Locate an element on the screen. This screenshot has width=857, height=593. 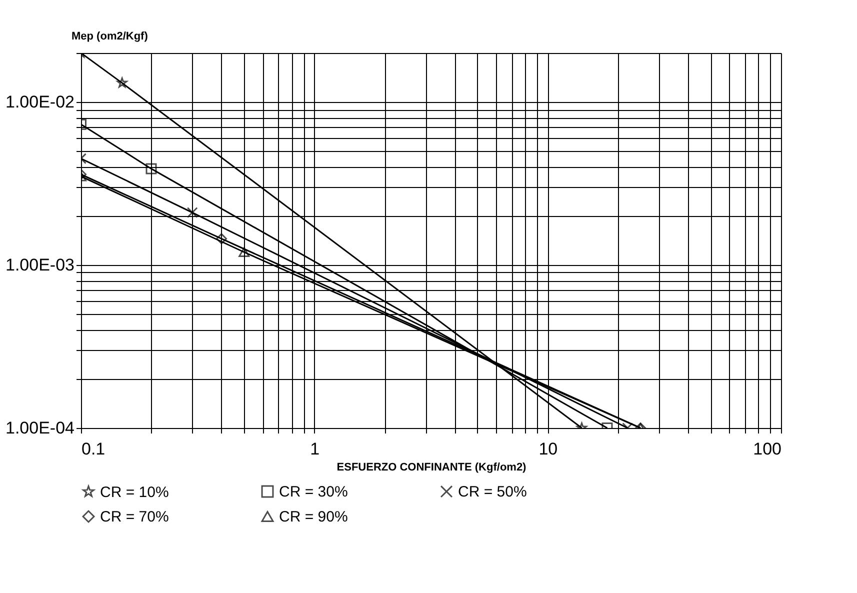
y-tick-label: 1.00E-04 is located at coordinates (40, 428).